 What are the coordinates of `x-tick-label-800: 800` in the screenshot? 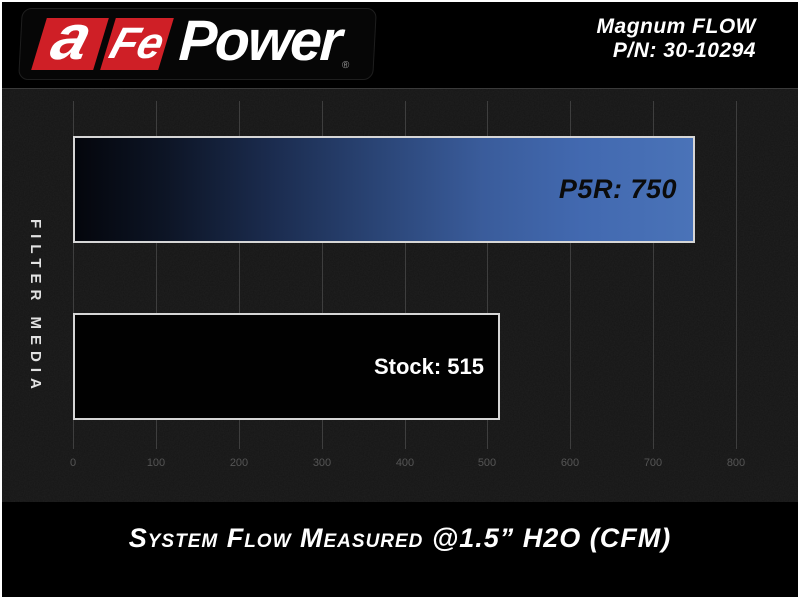 It's located at (736, 463).